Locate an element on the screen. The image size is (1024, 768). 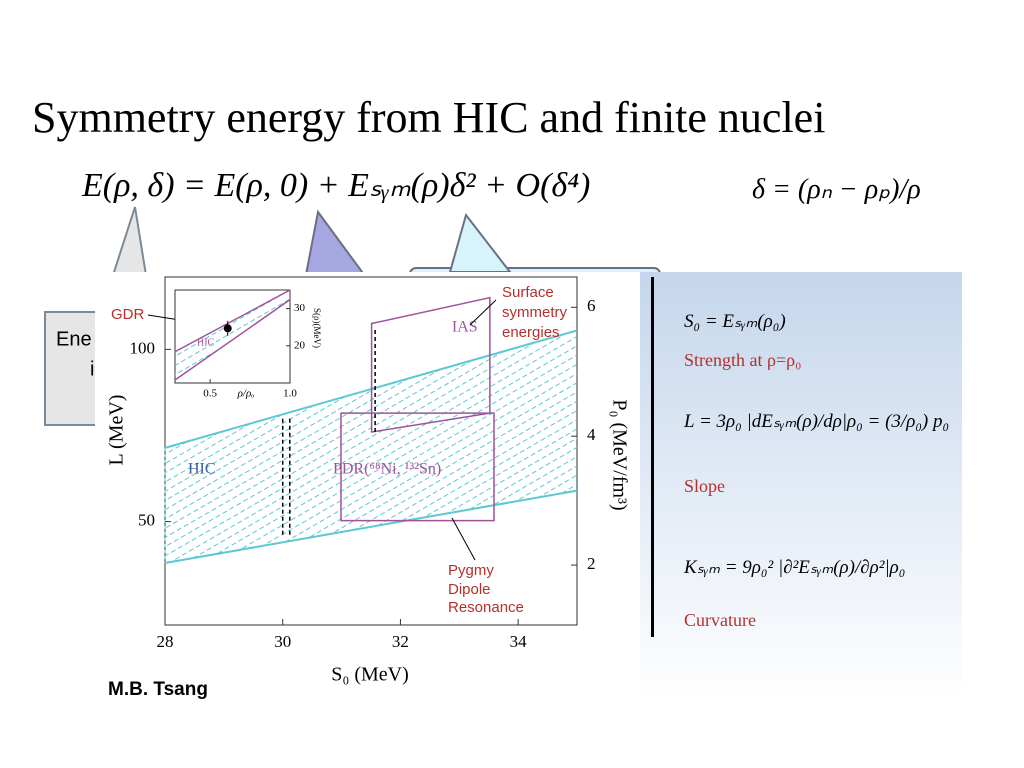
x-tick-label: 34 is located at coordinates (519, 641).